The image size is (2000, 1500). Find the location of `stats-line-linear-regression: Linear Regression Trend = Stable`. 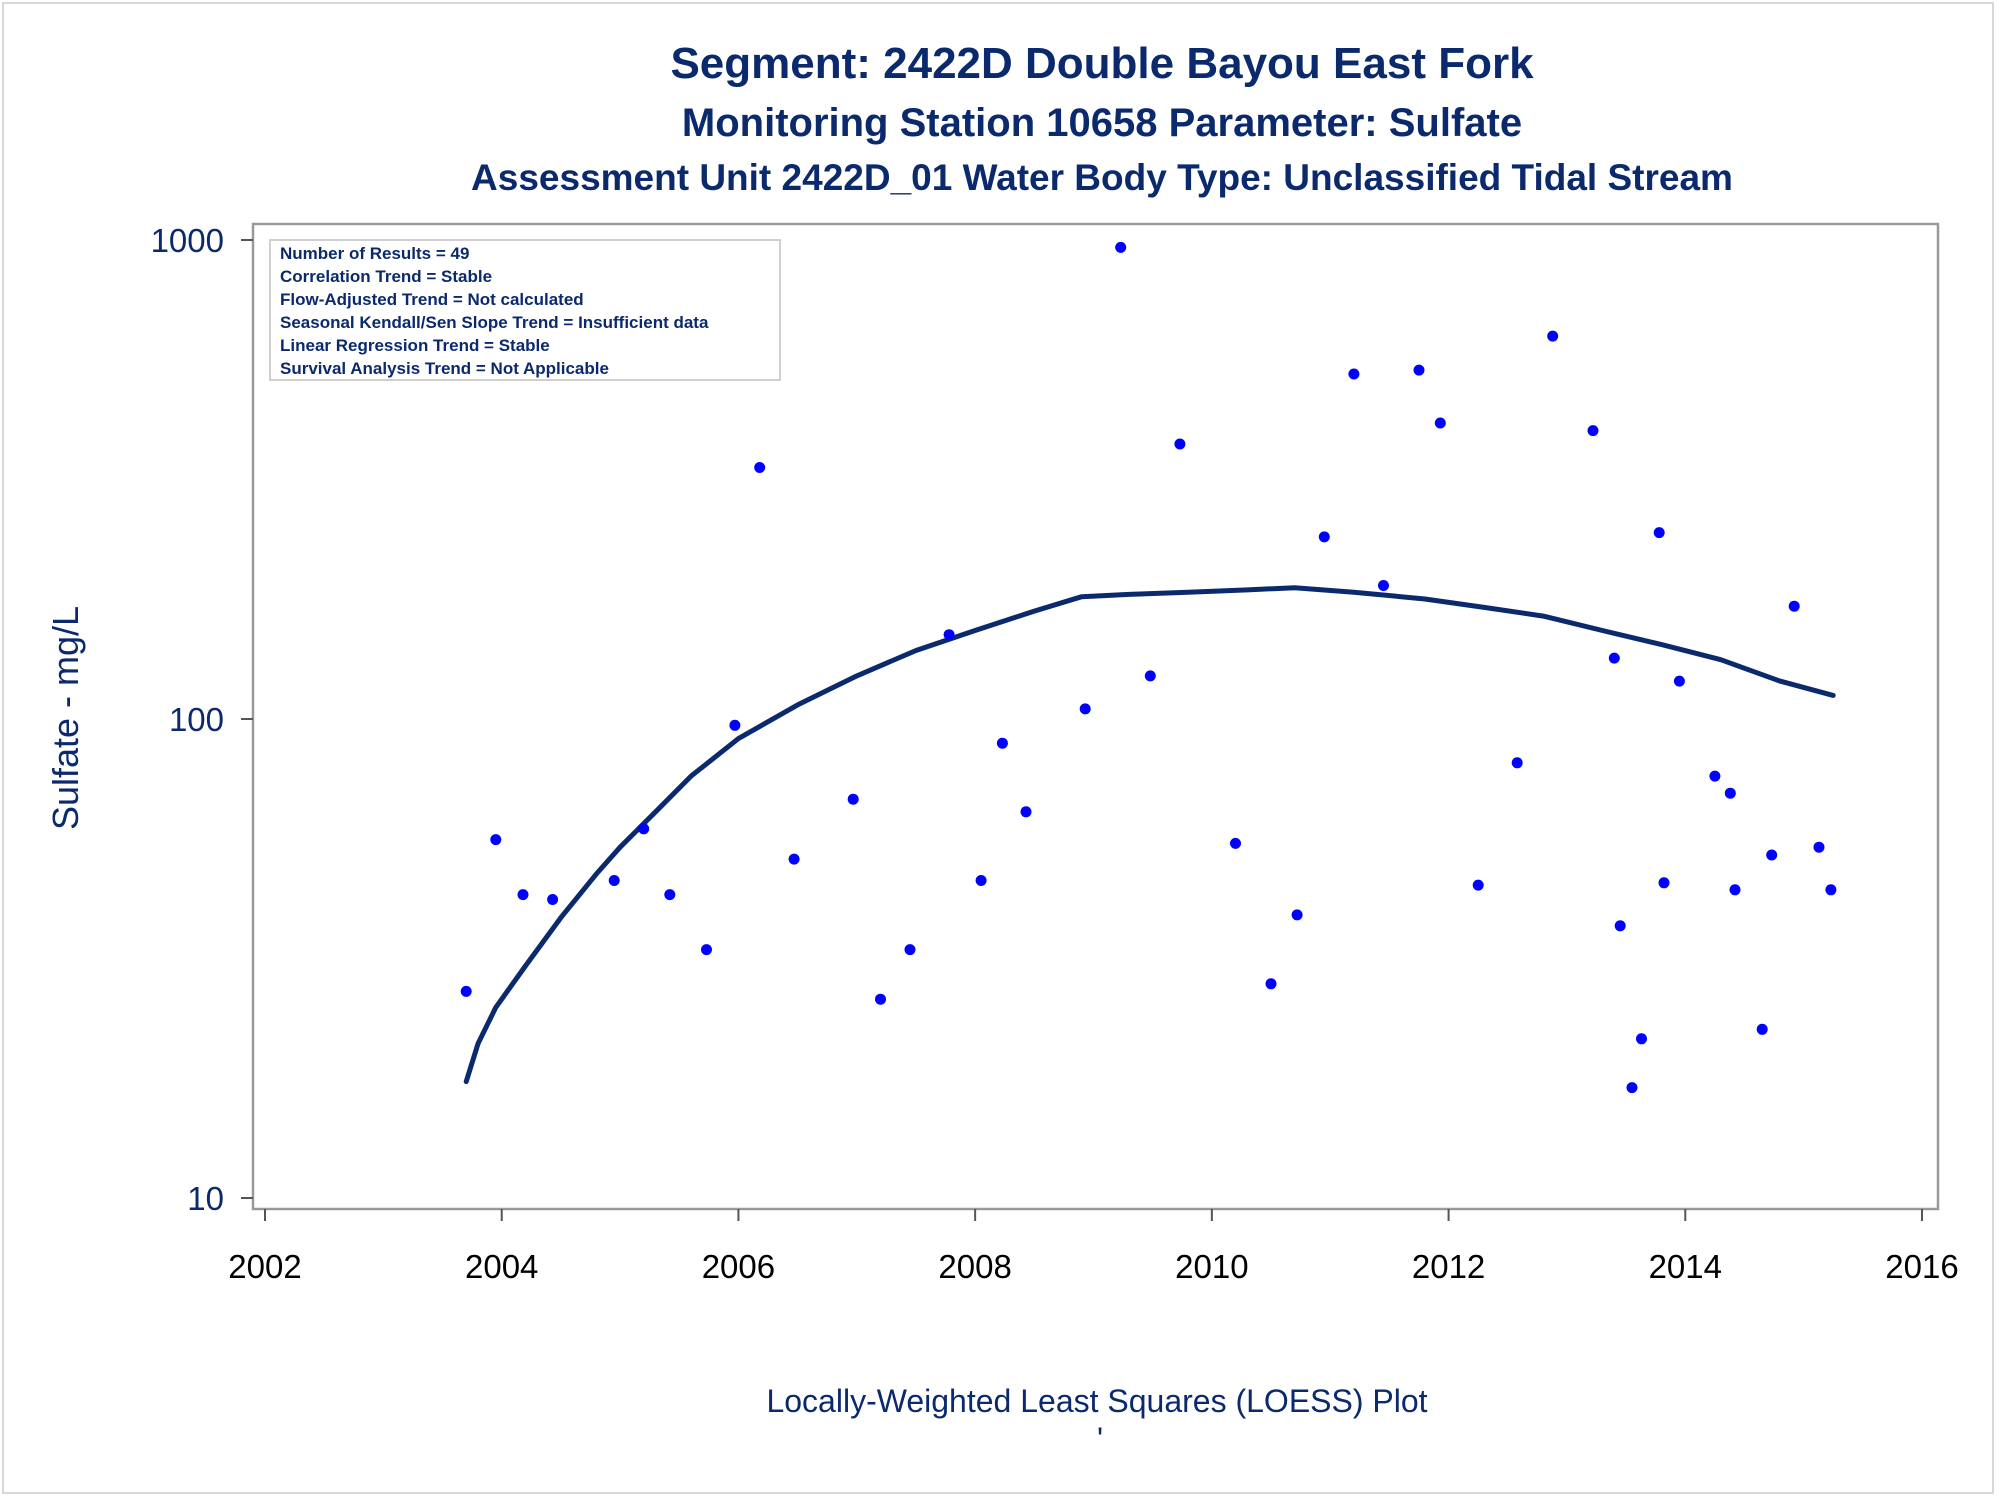

stats-line-linear-regression: Linear Regression Trend = Stable is located at coordinates (415, 345).